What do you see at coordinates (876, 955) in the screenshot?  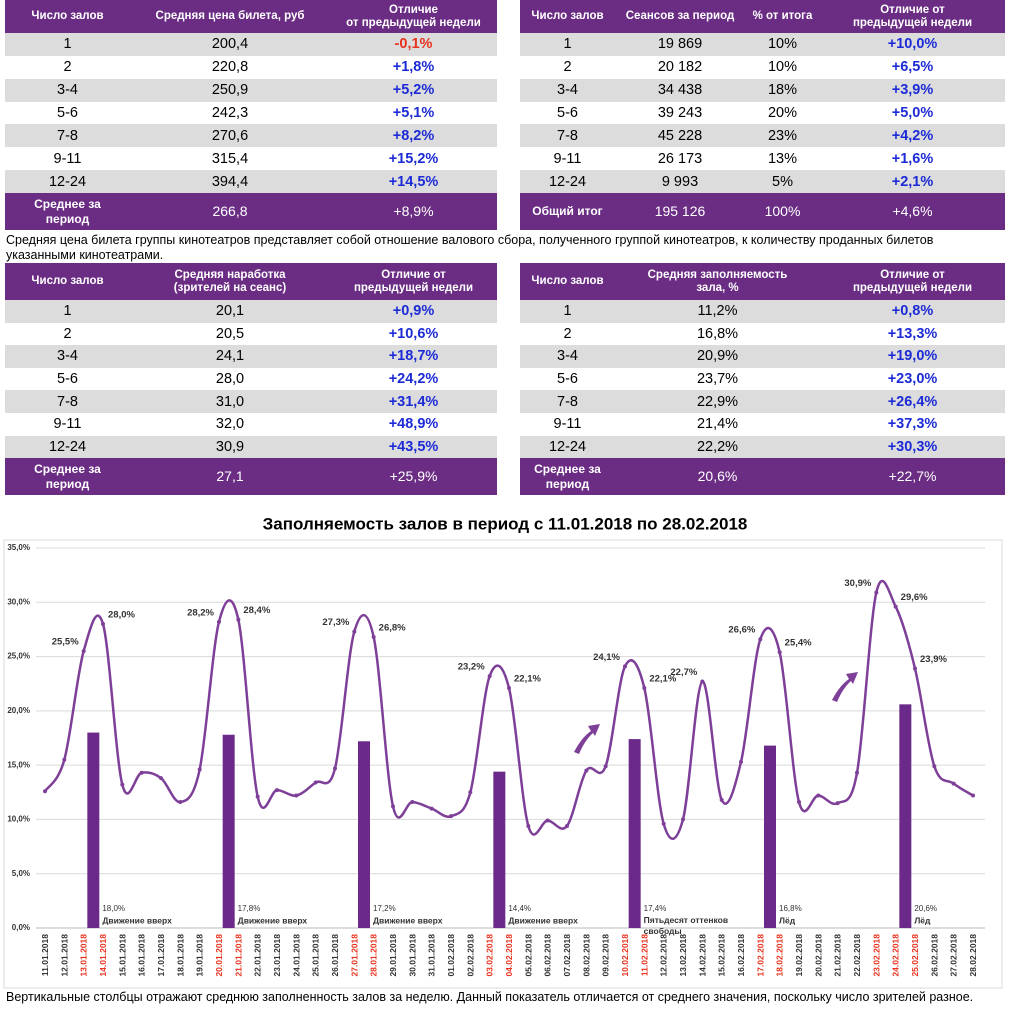 I see `x-tick-label: 23.02.2018` at bounding box center [876, 955].